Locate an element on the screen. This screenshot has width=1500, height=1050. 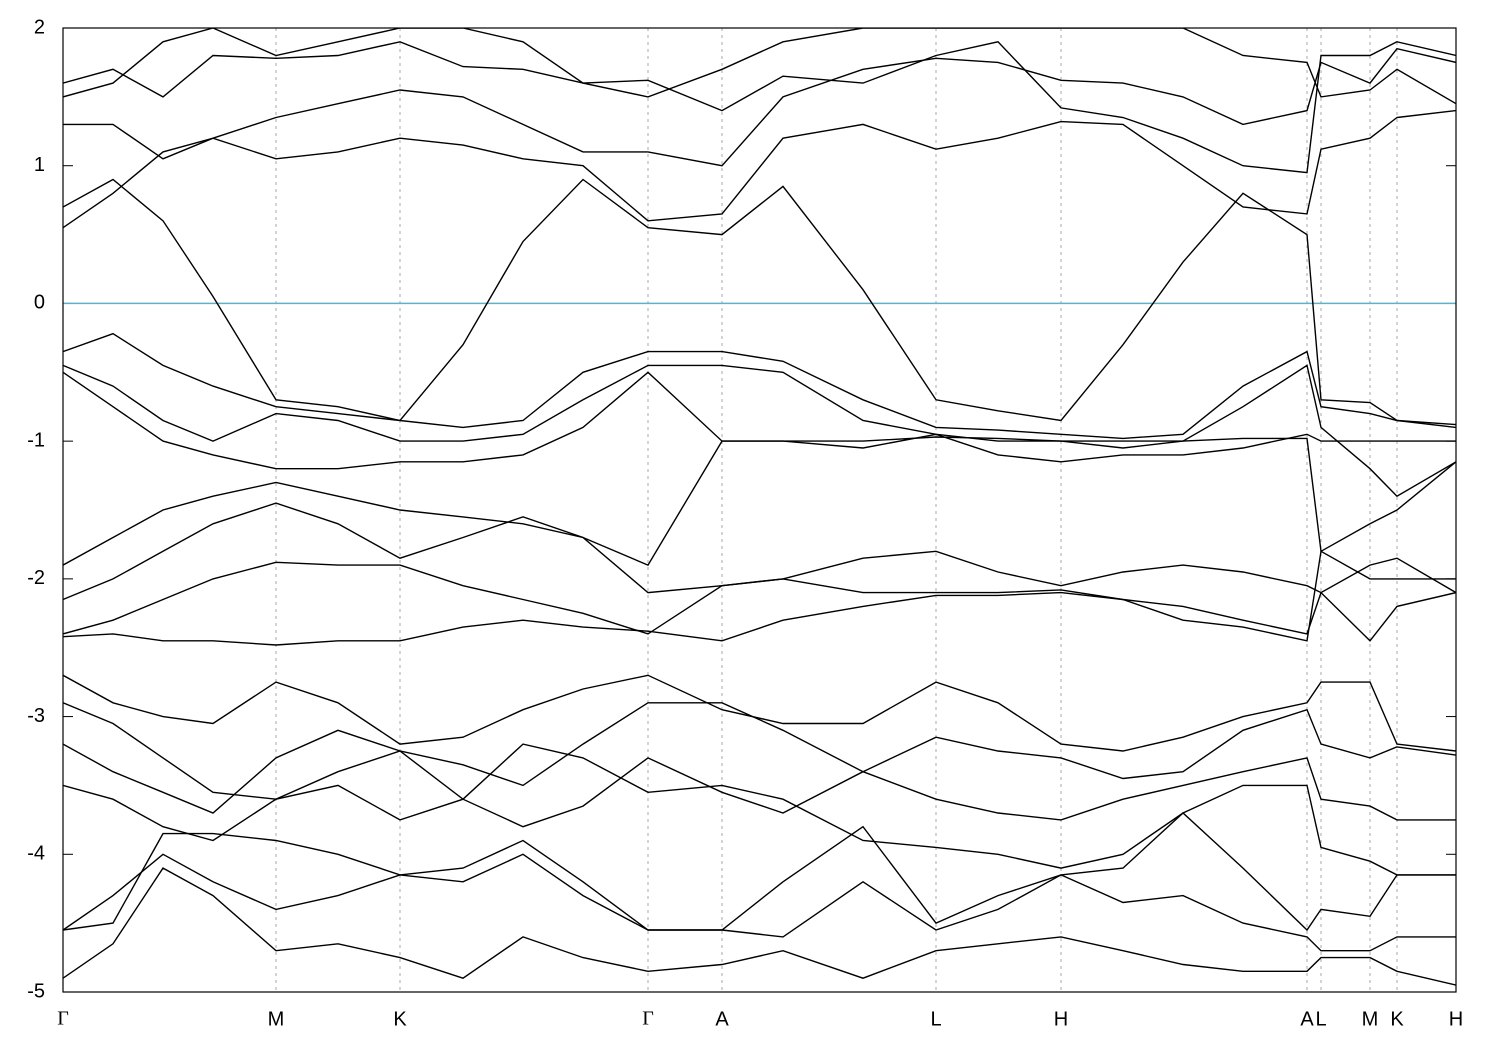
y-tick-label: 0 is located at coordinates (39, 303).